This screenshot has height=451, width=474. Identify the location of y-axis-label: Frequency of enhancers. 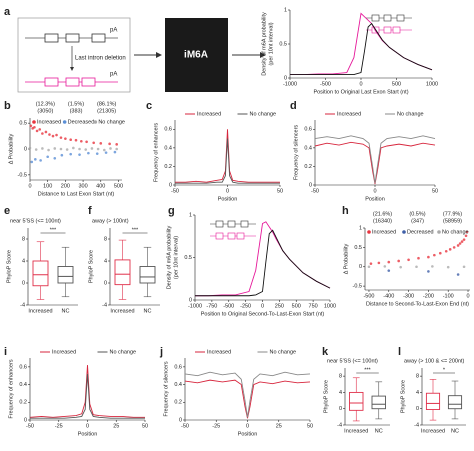
(156, 153).